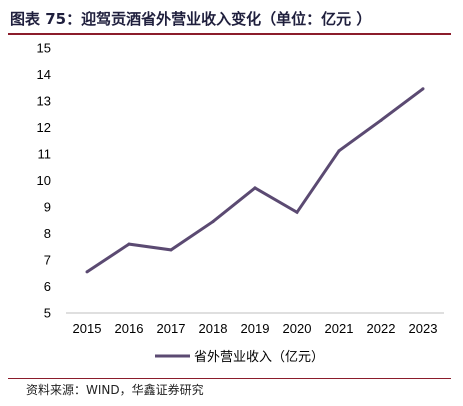 Image resolution: width=463 pixels, height=406 pixels. I want to click on x-tick-label: 2023, so click(423, 328).